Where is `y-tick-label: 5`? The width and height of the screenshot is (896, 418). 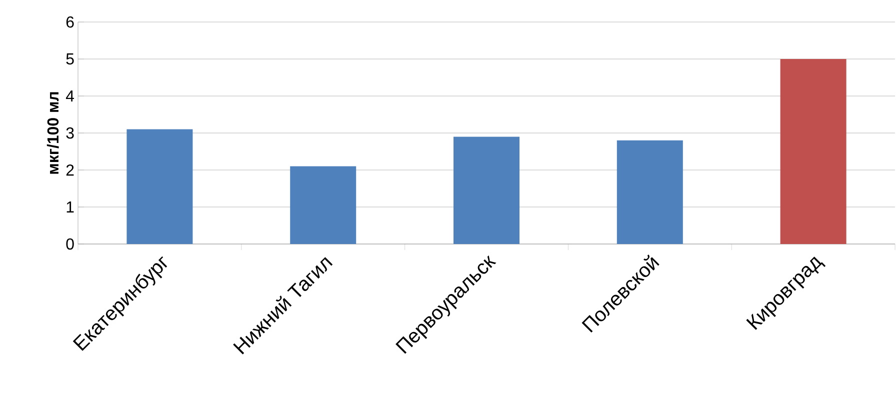
y-tick-label: 5 is located at coordinates (70, 59).